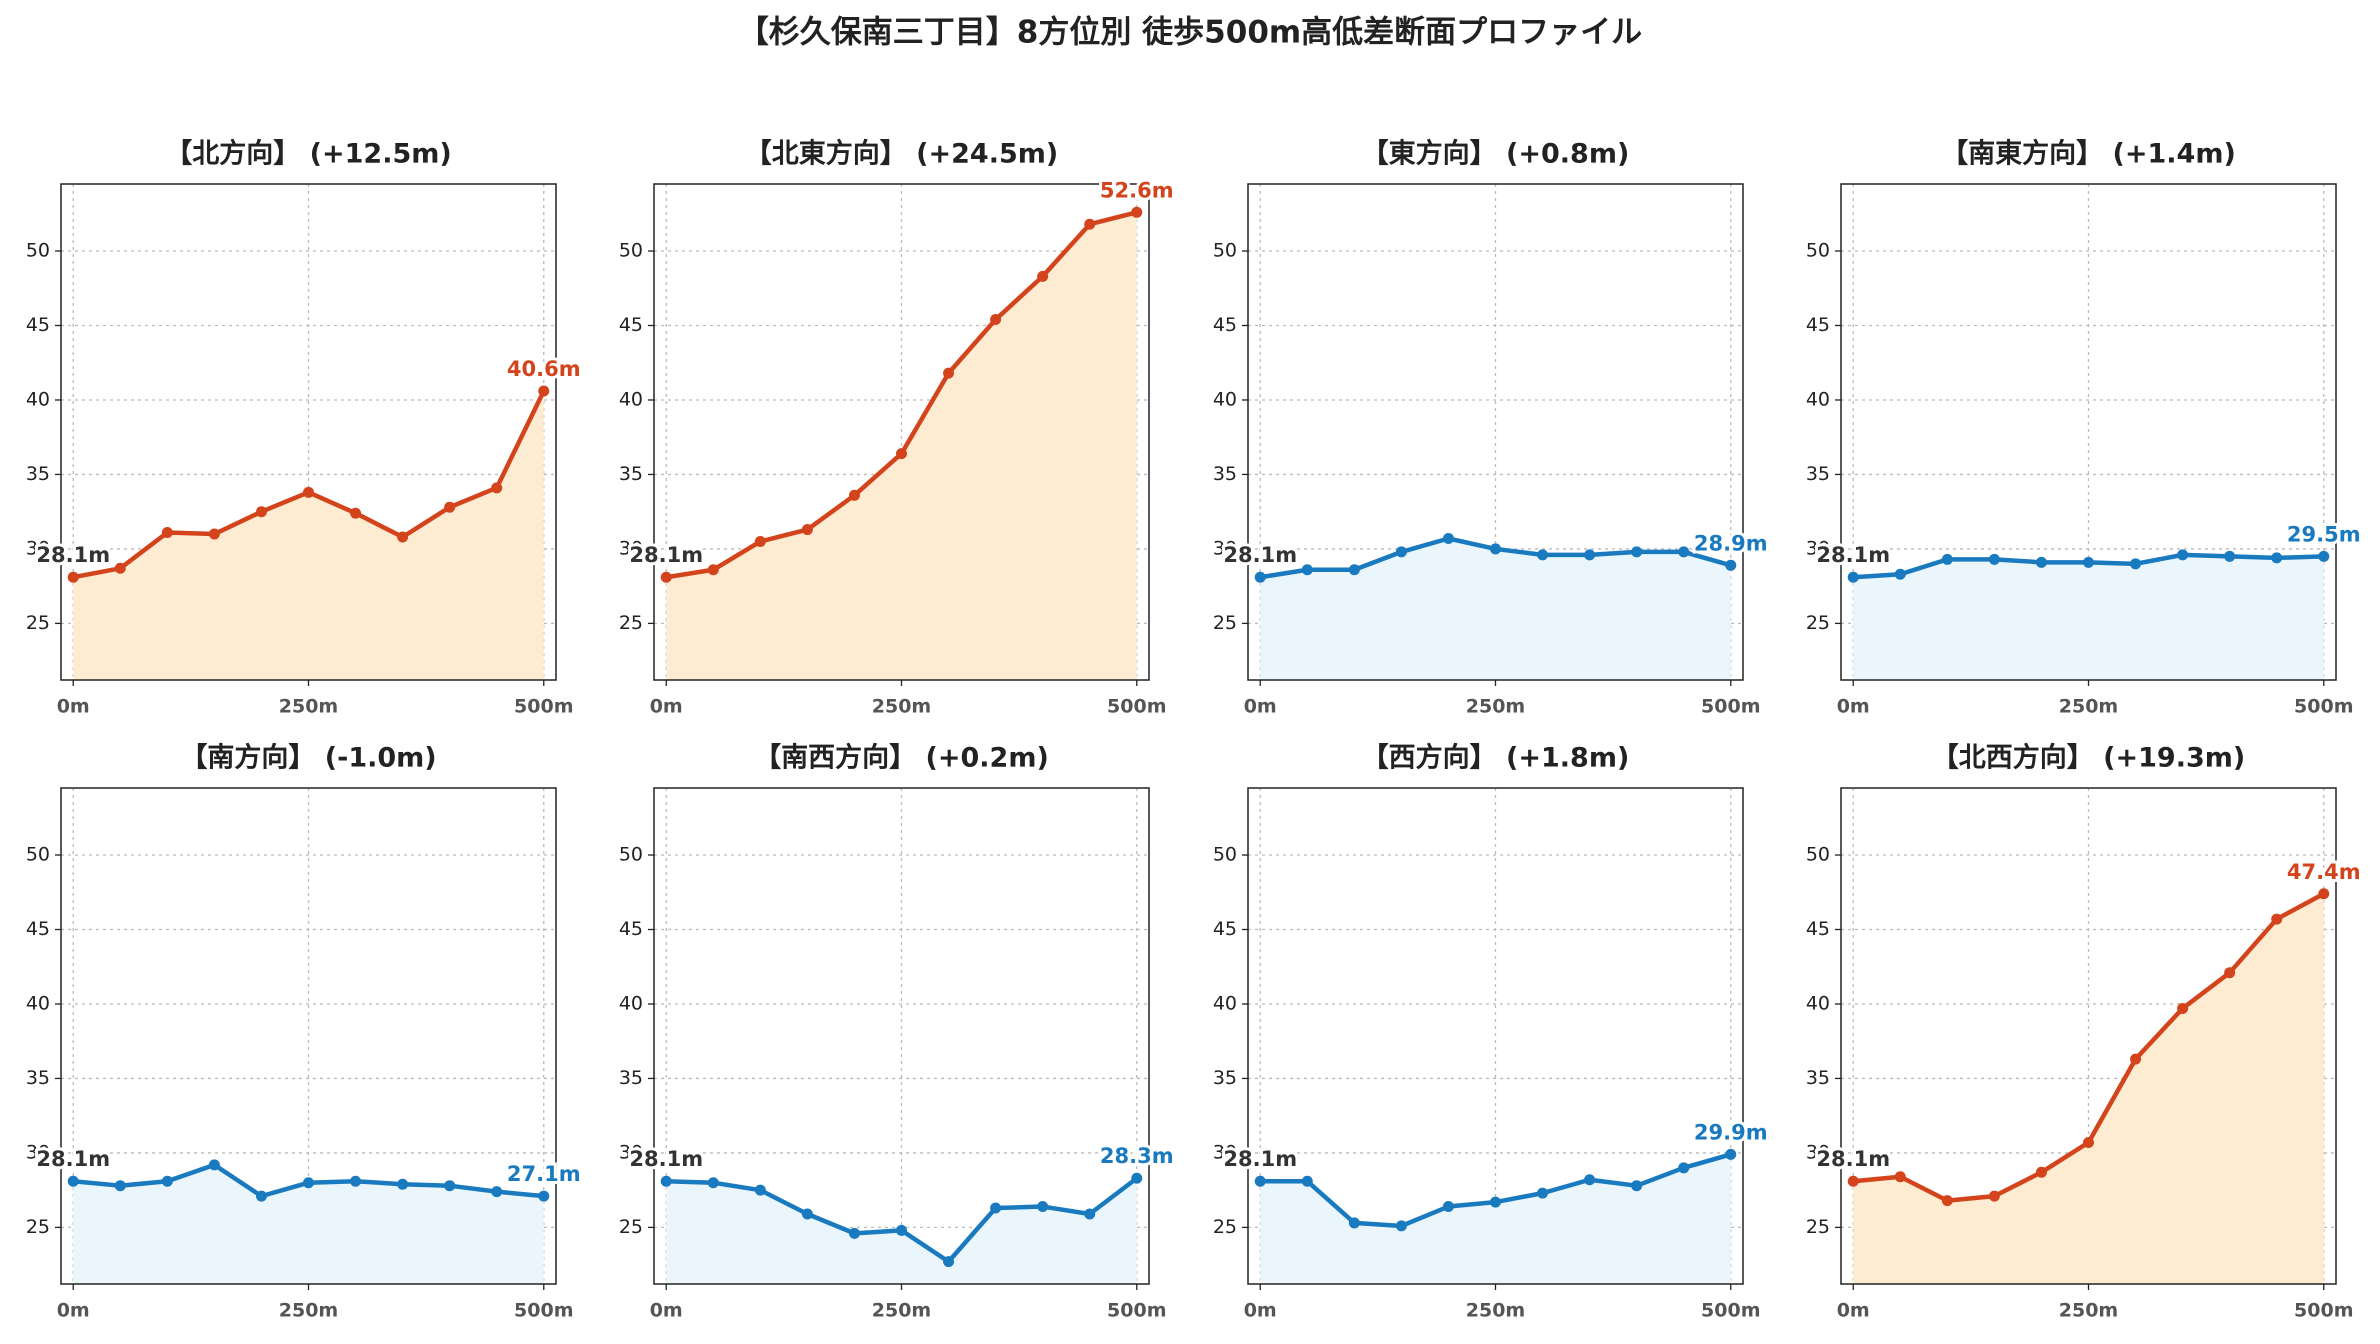 The height and width of the screenshot is (1344, 2380). Describe the element at coordinates (1731, 543) in the screenshot. I see `value-label: 28.9m` at that location.